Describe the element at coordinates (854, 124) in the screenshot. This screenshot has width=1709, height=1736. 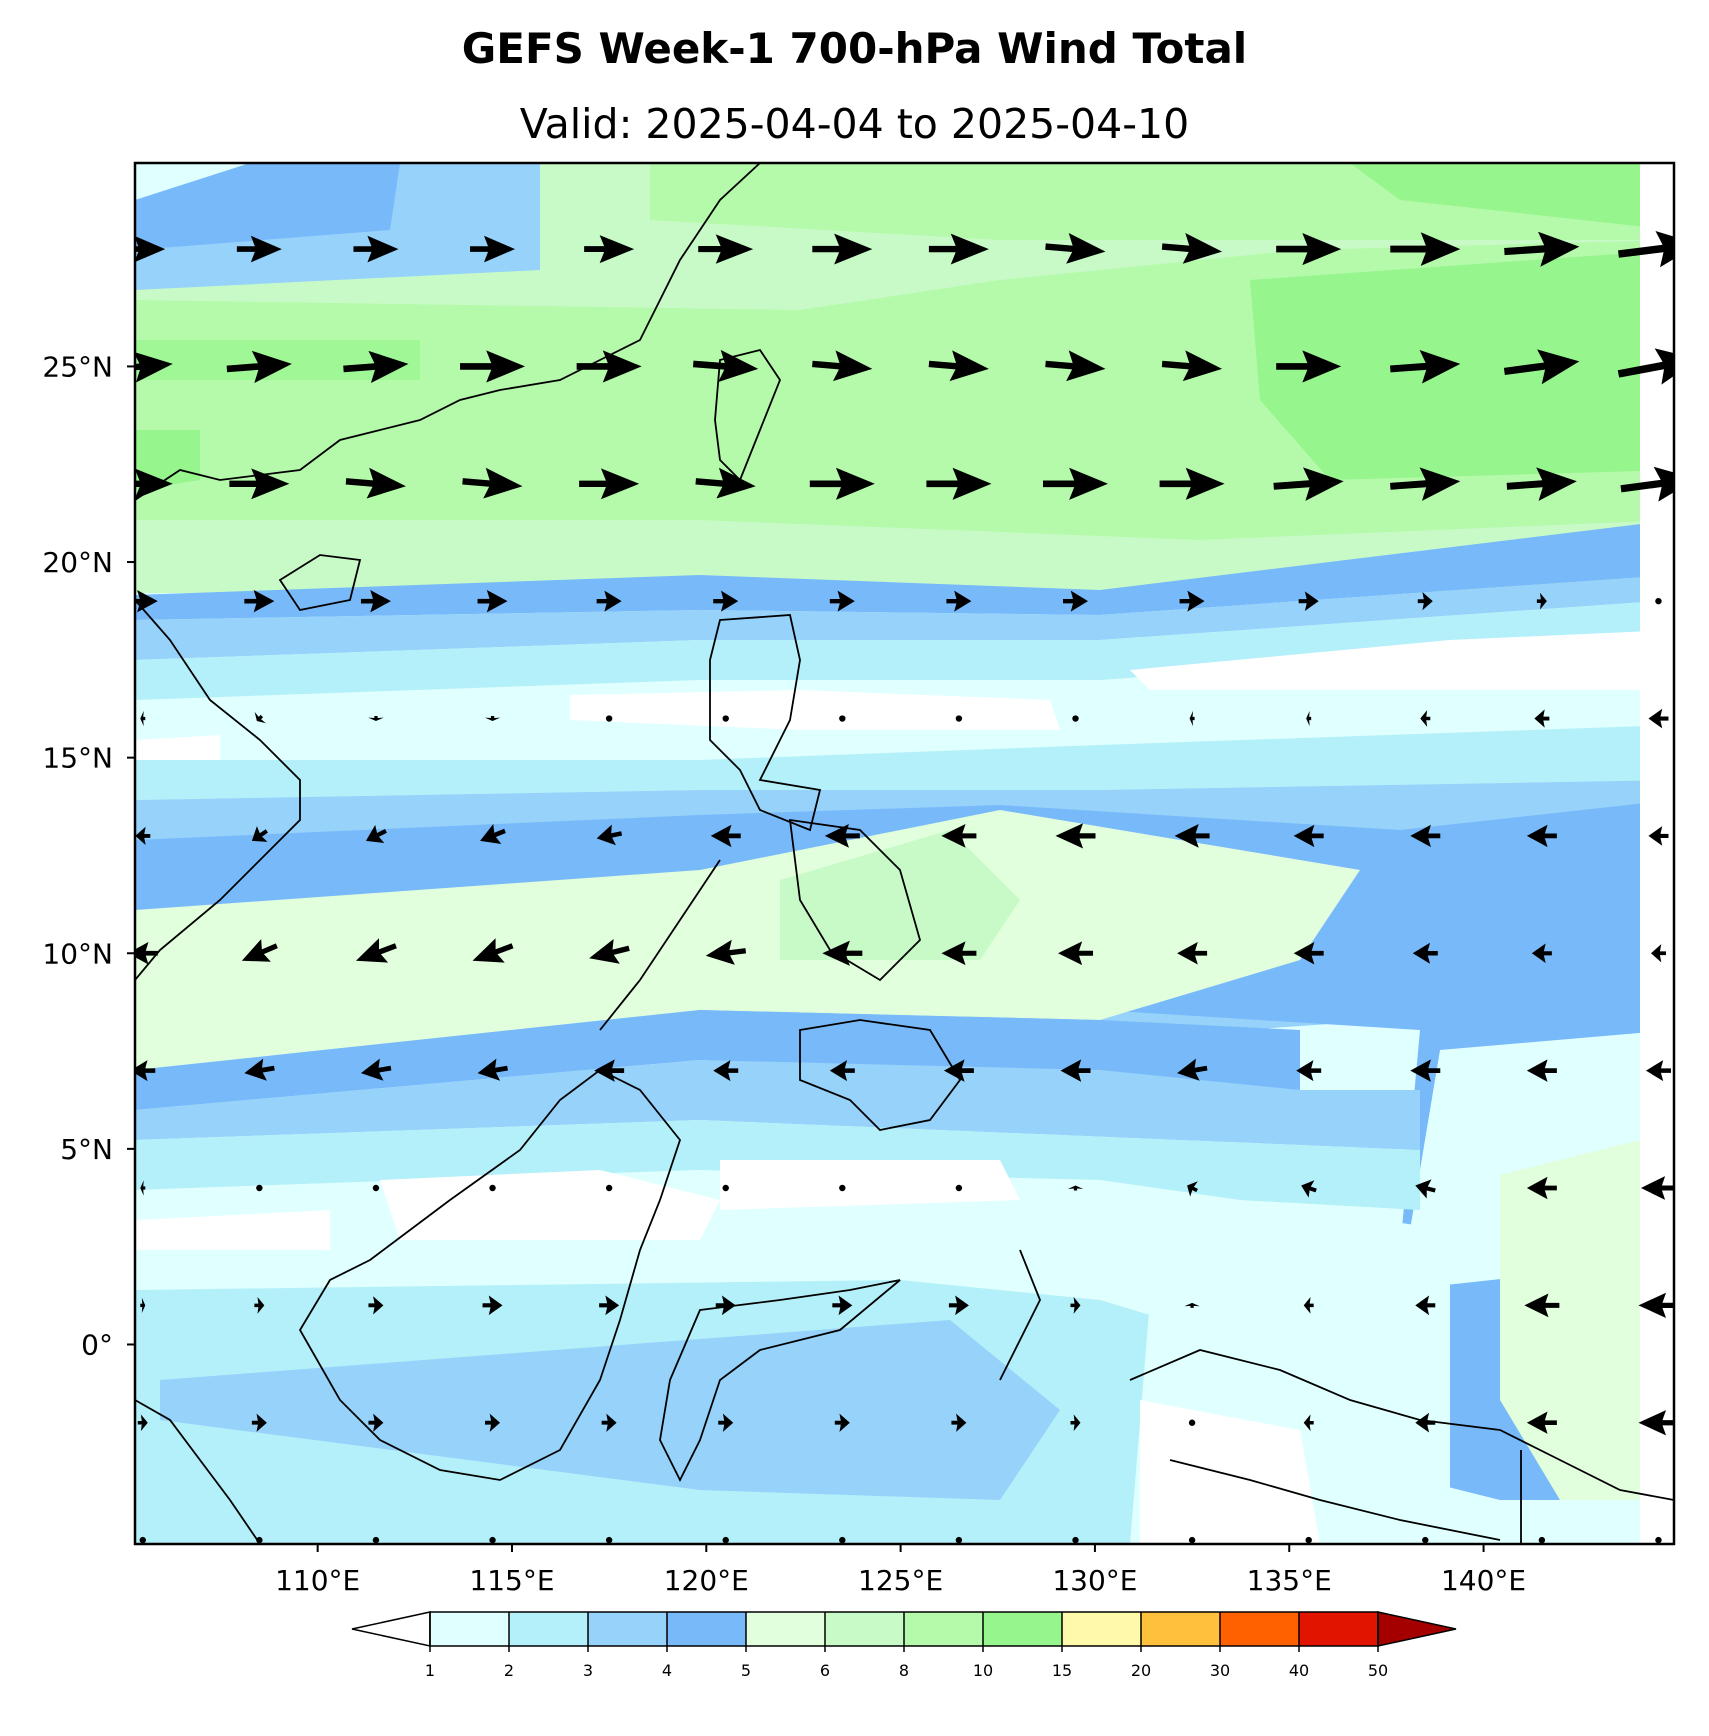
I see `map-subtitle: Valid: 2025-04-04 to 2025-04-10` at that location.